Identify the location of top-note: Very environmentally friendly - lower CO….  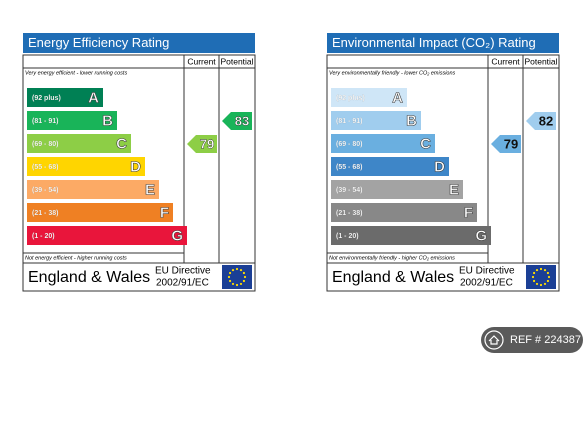
(392, 73).